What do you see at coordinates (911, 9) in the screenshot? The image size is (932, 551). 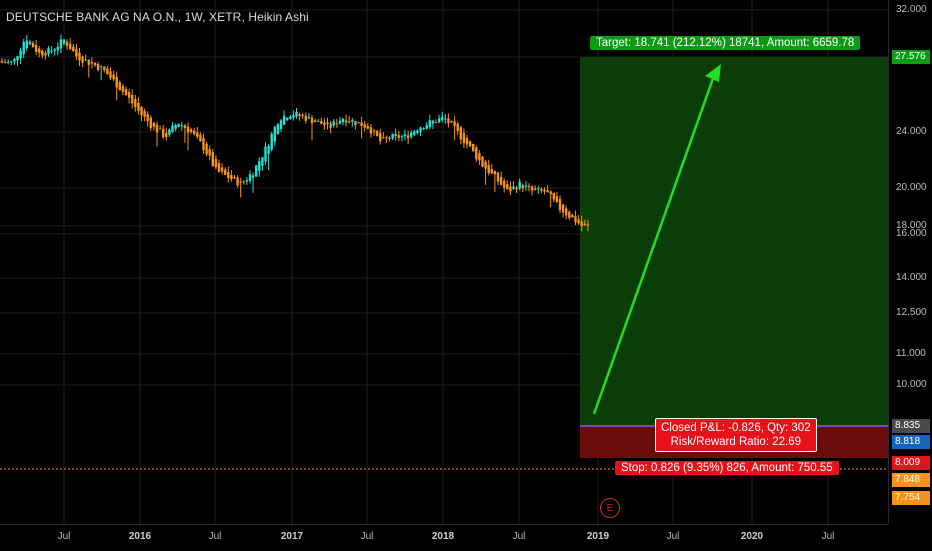 I see `price-axis-label: 32.000` at bounding box center [911, 9].